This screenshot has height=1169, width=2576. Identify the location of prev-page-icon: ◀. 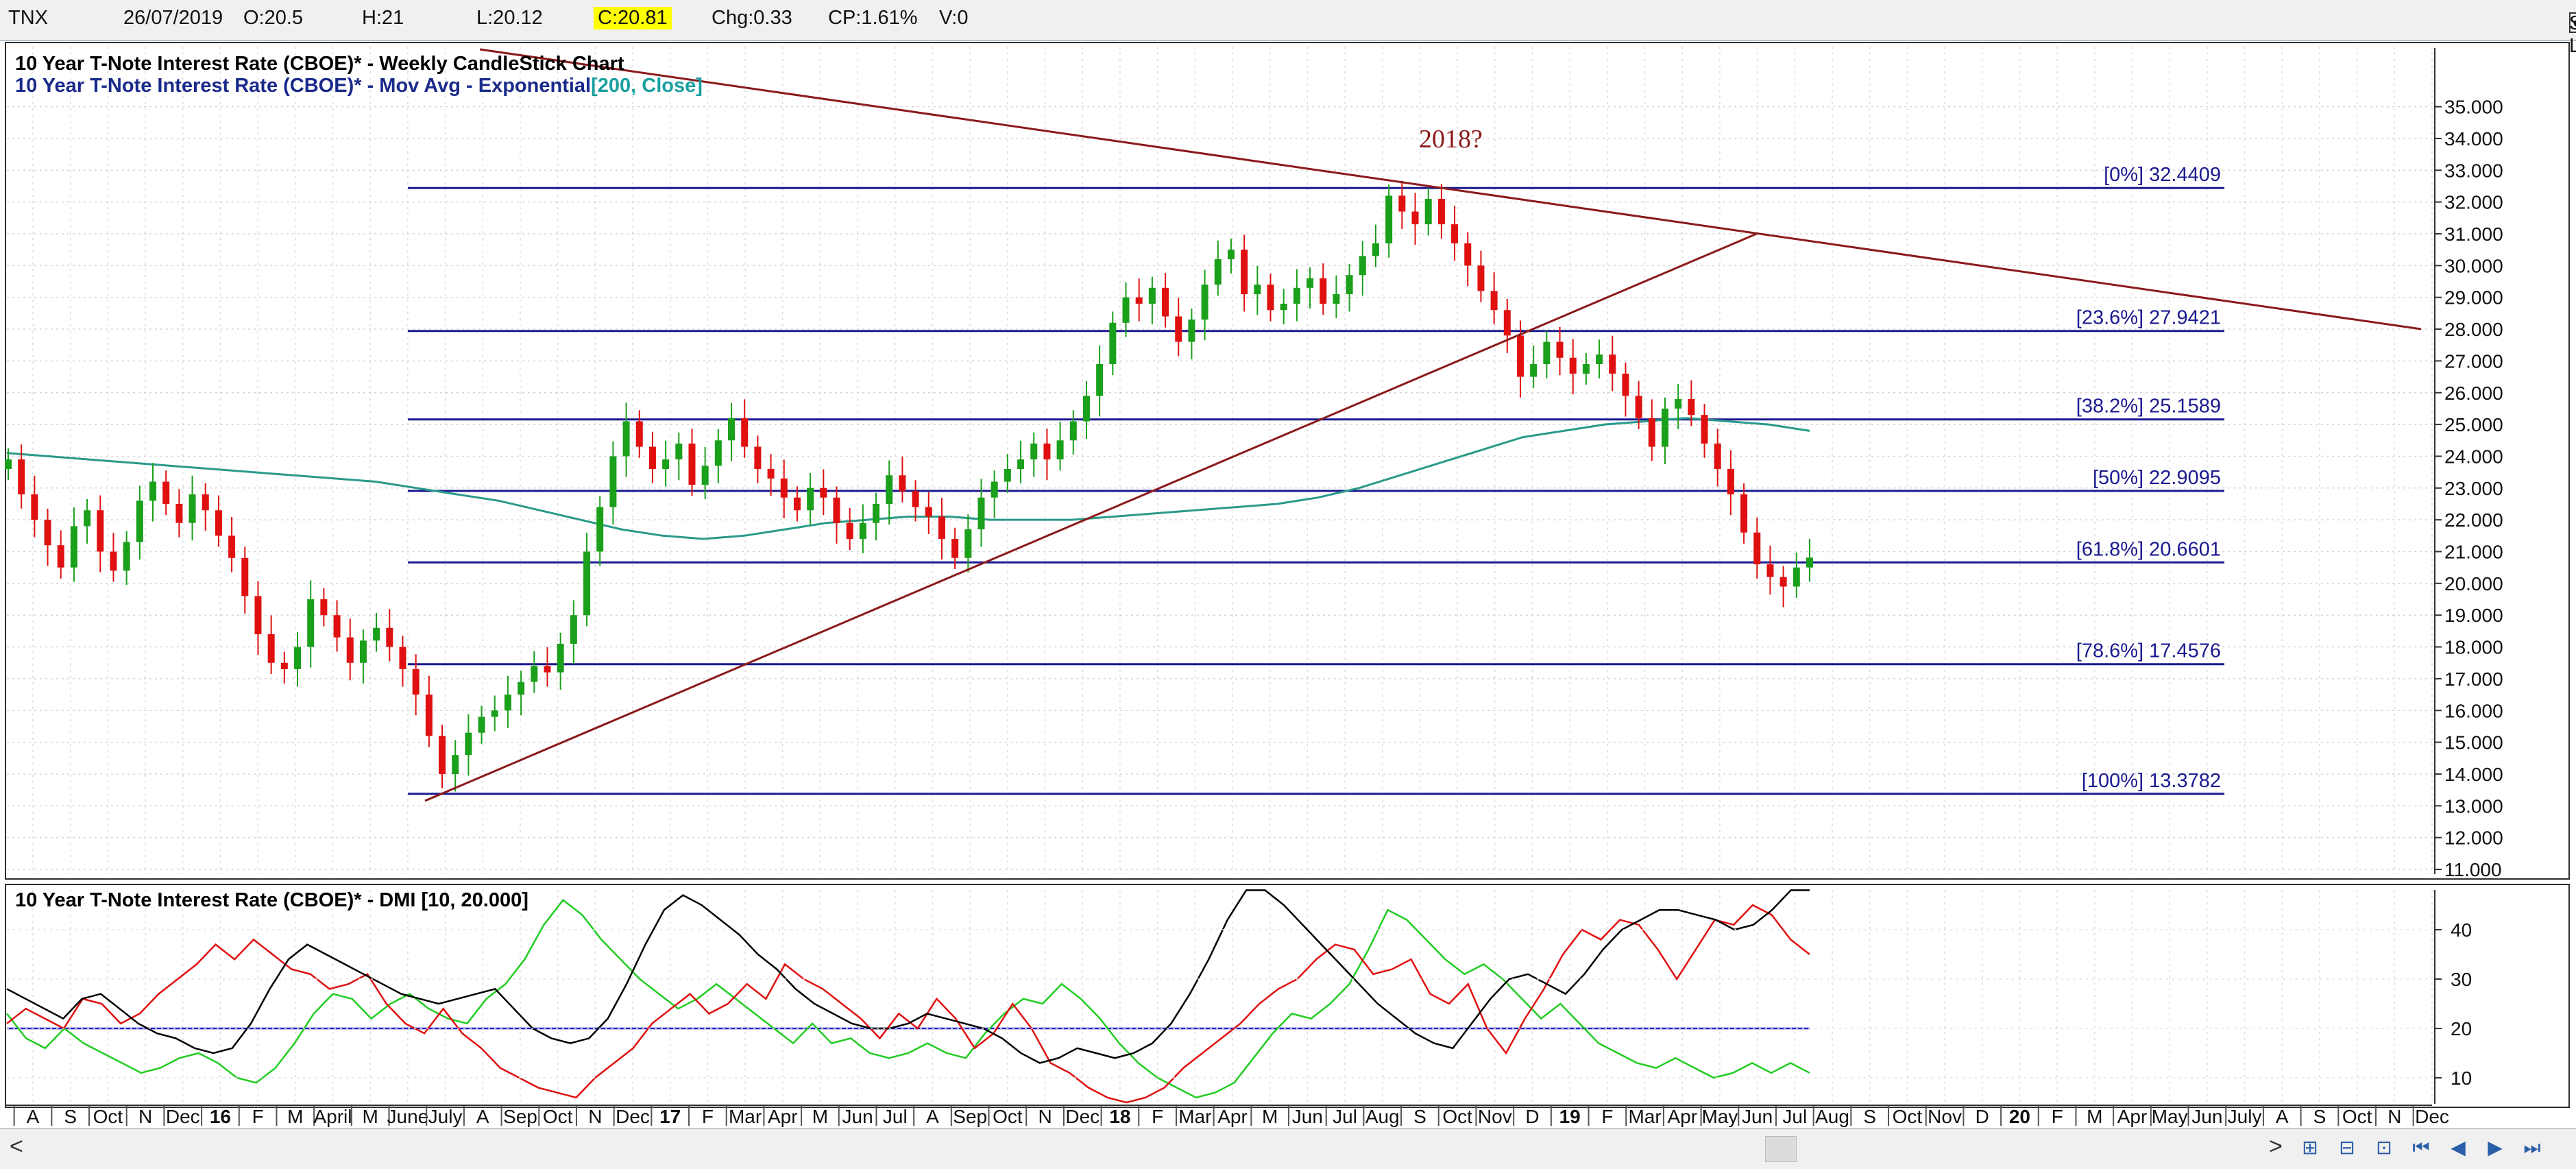
(2458, 1147).